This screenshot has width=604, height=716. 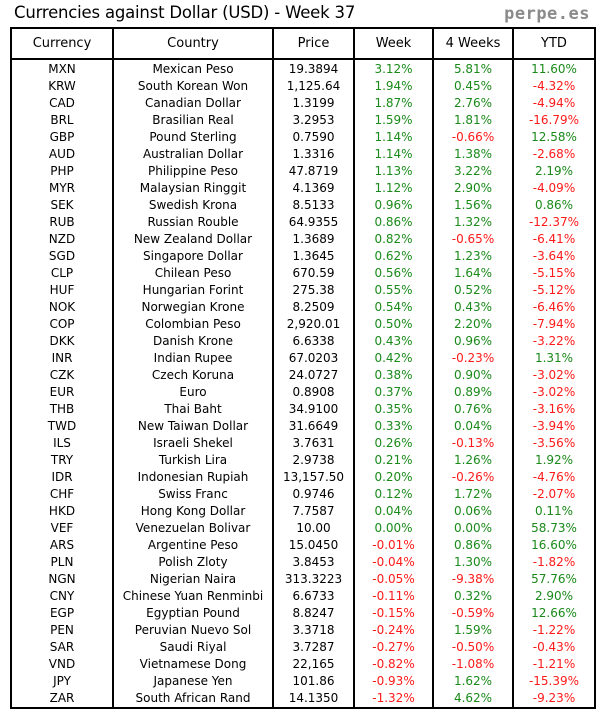 I want to click on cell-4-weeks: -0.66%, so click(x=473, y=137).